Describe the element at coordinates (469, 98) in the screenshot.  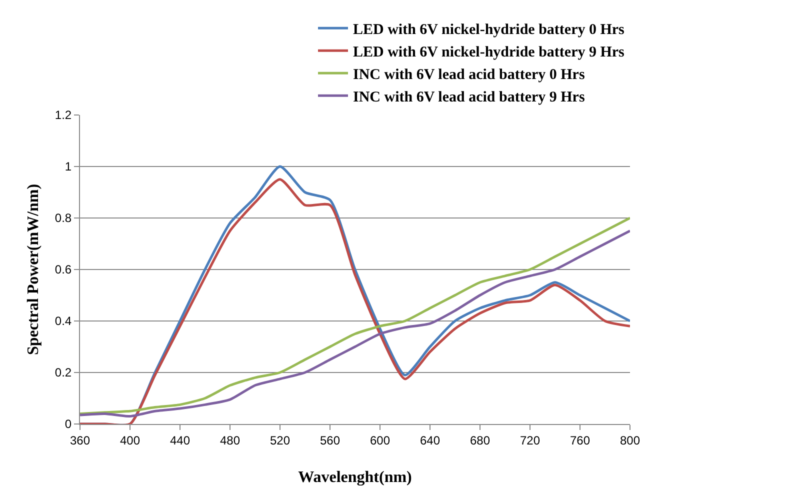
I see `legend-label: INC with 6V lead acid battery 9 Hrs` at that location.